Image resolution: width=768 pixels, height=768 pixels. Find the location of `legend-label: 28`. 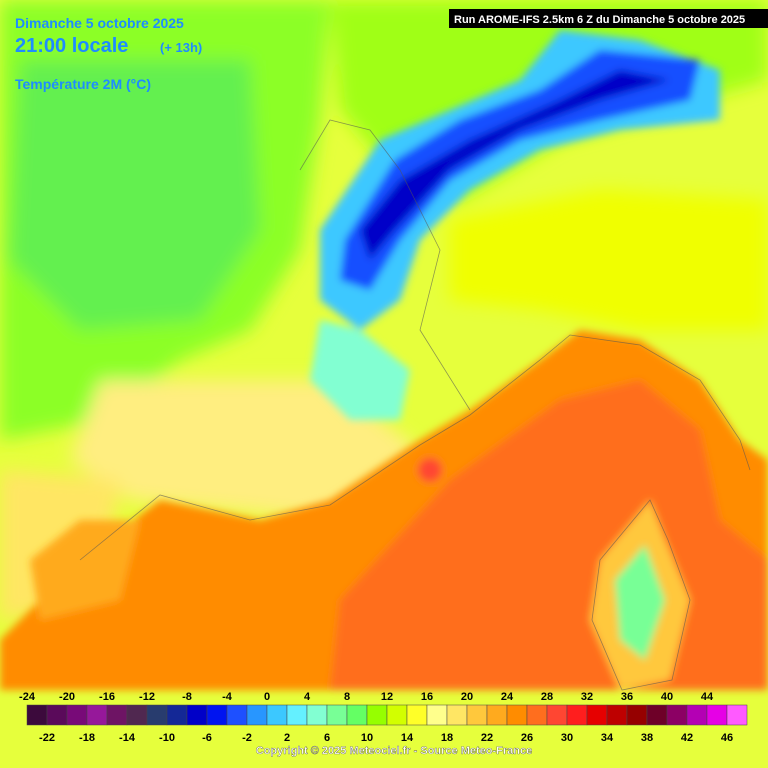

legend-label: 28 is located at coordinates (547, 697).